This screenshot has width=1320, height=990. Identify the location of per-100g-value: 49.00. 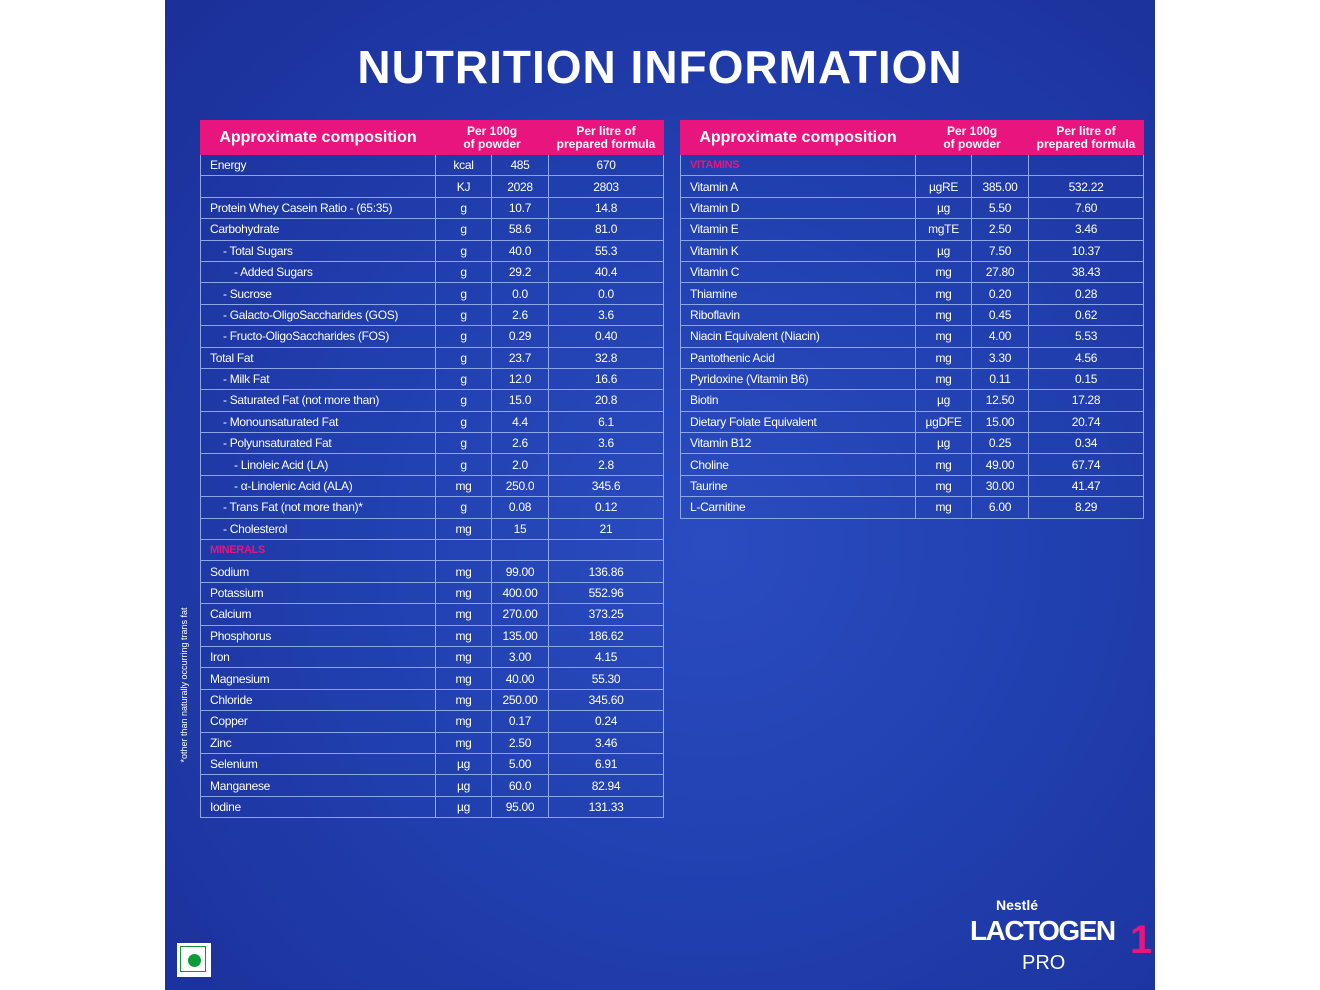
(1000, 464).